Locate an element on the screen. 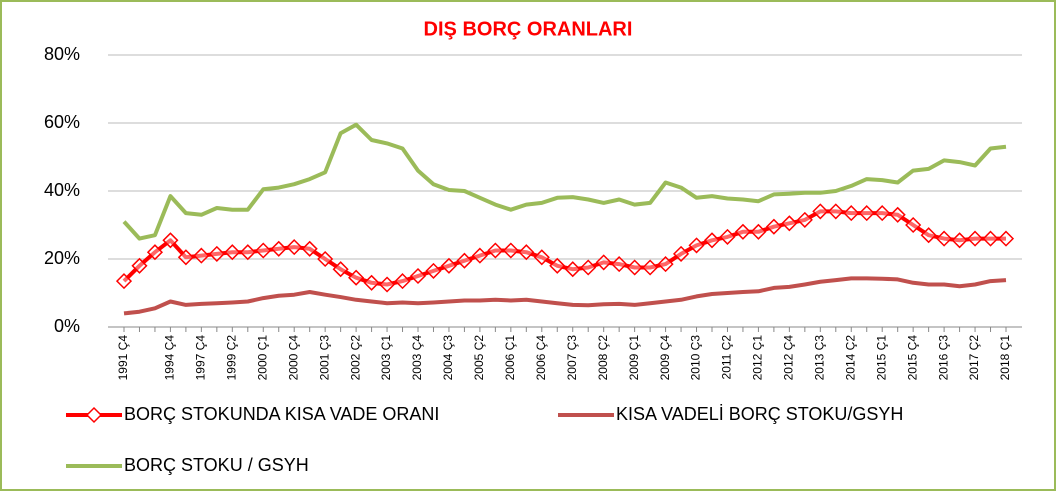 The height and width of the screenshot is (491, 1056). y-tick-label: 40% is located at coordinates (62, 190).